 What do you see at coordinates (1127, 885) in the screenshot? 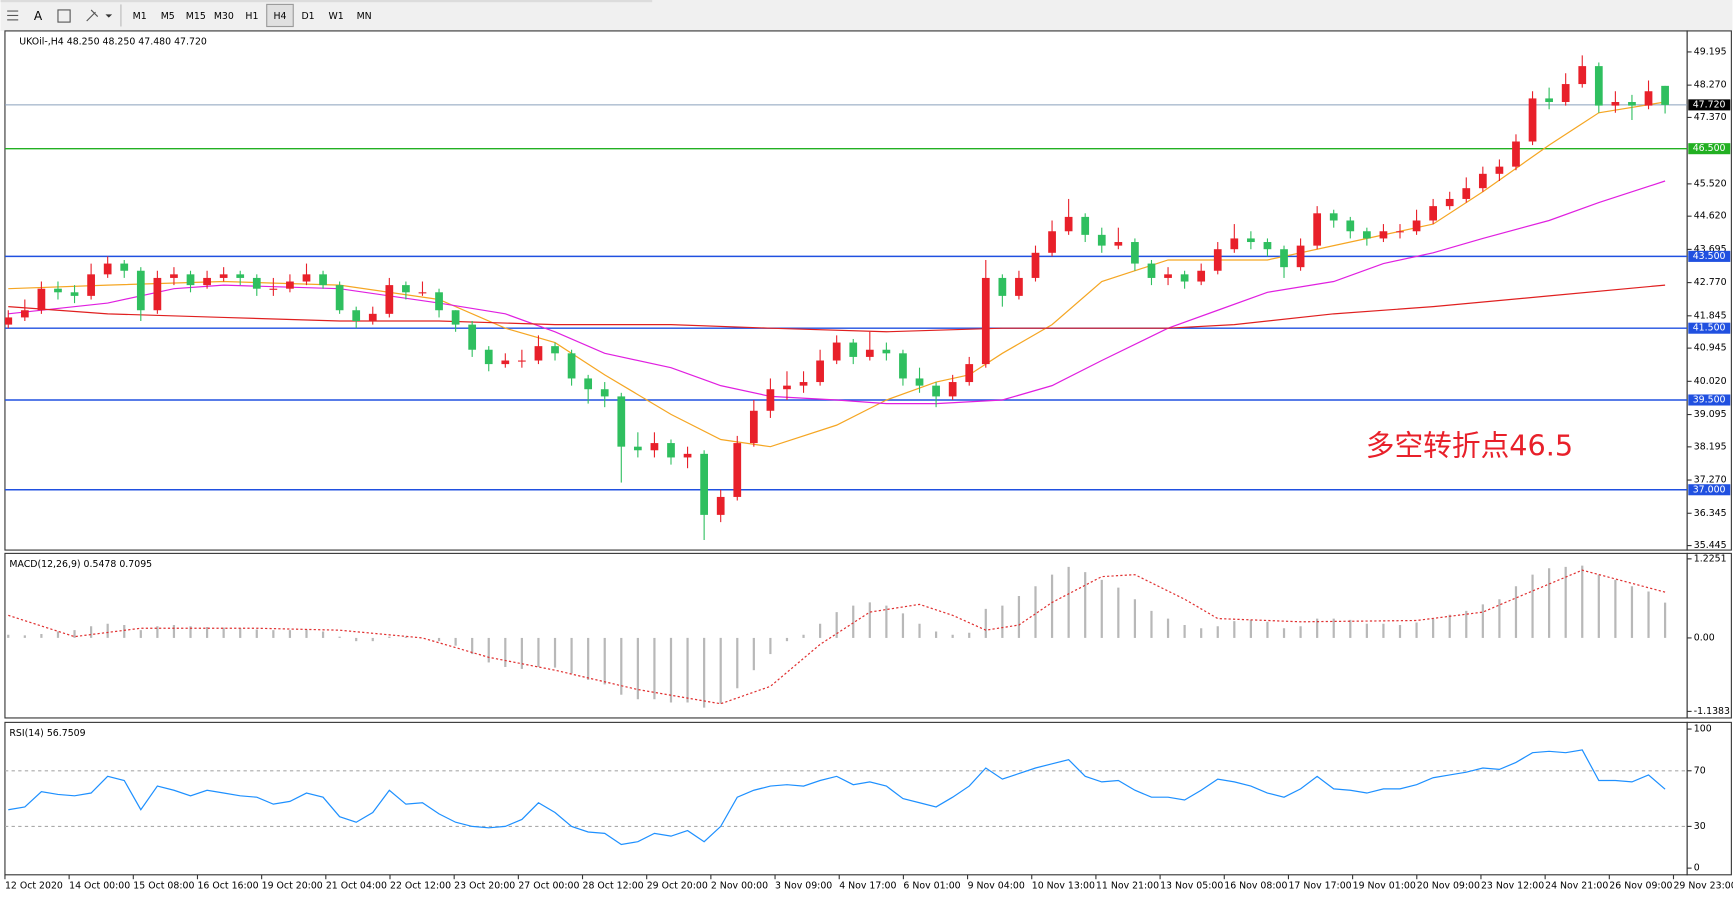
I see `x-tick-label: 11 Nov 21:00` at bounding box center [1127, 885].